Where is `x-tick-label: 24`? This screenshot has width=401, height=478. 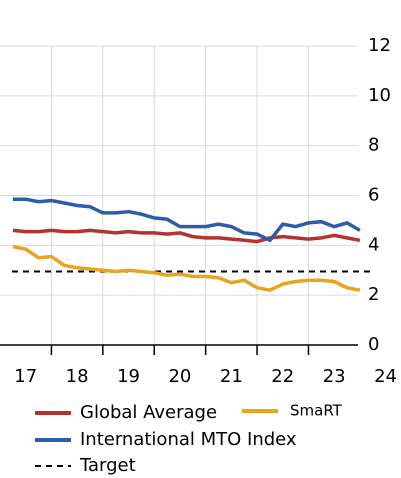
x-tick-label: 24 is located at coordinates (385, 376).